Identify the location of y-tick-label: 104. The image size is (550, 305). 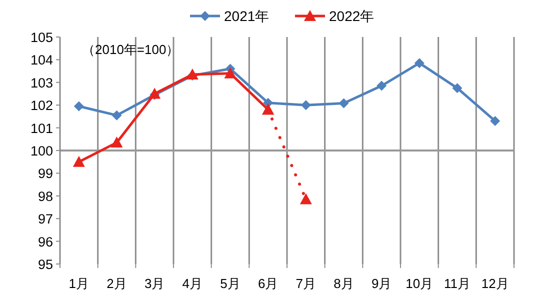
(42, 60).